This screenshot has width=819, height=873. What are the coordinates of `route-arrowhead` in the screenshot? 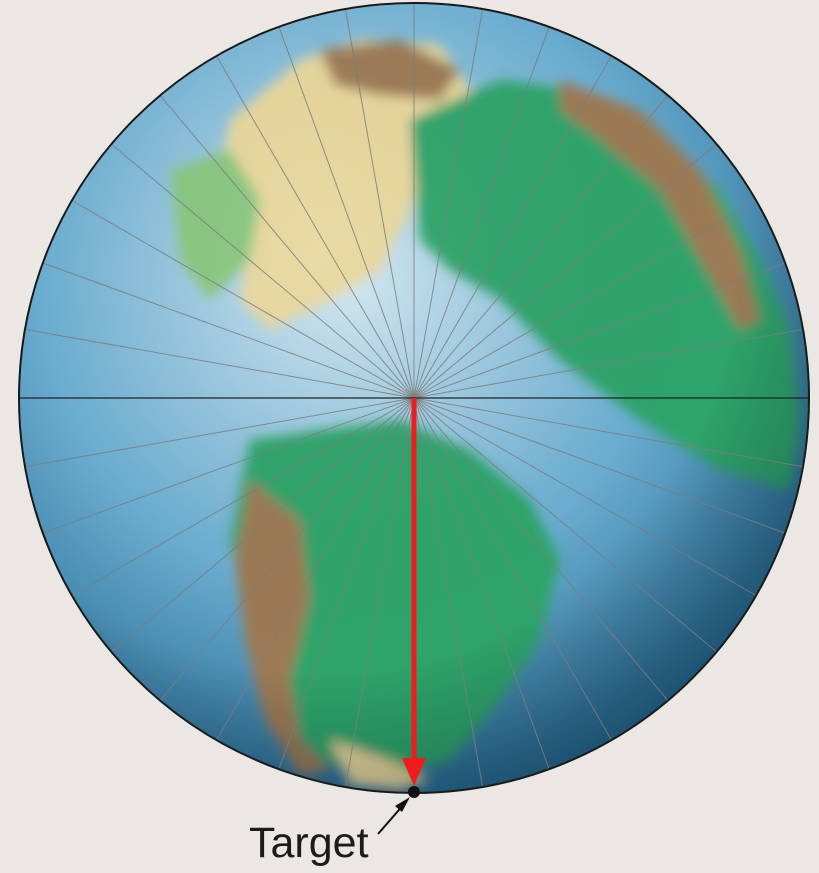 It's located at (414, 772).